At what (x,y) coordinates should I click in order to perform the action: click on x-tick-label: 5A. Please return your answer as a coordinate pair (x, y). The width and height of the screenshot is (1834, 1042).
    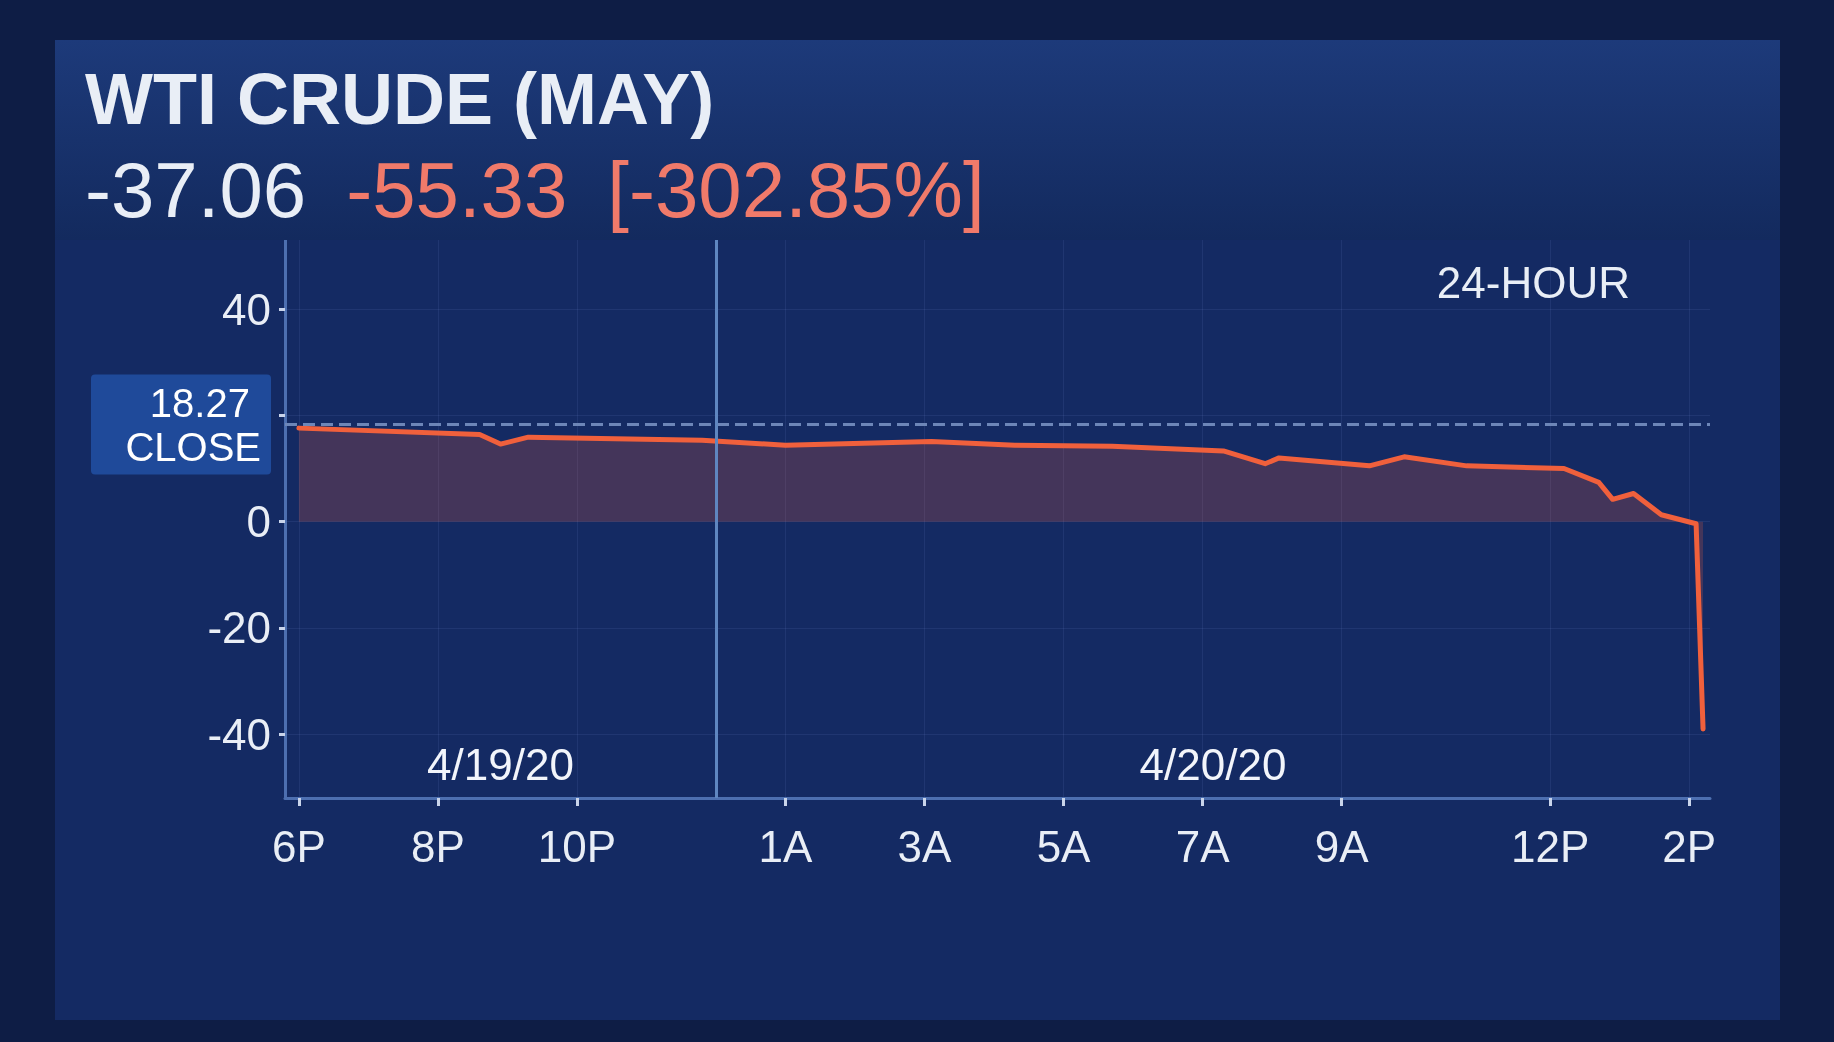
    Looking at the image, I should click on (1064, 846).